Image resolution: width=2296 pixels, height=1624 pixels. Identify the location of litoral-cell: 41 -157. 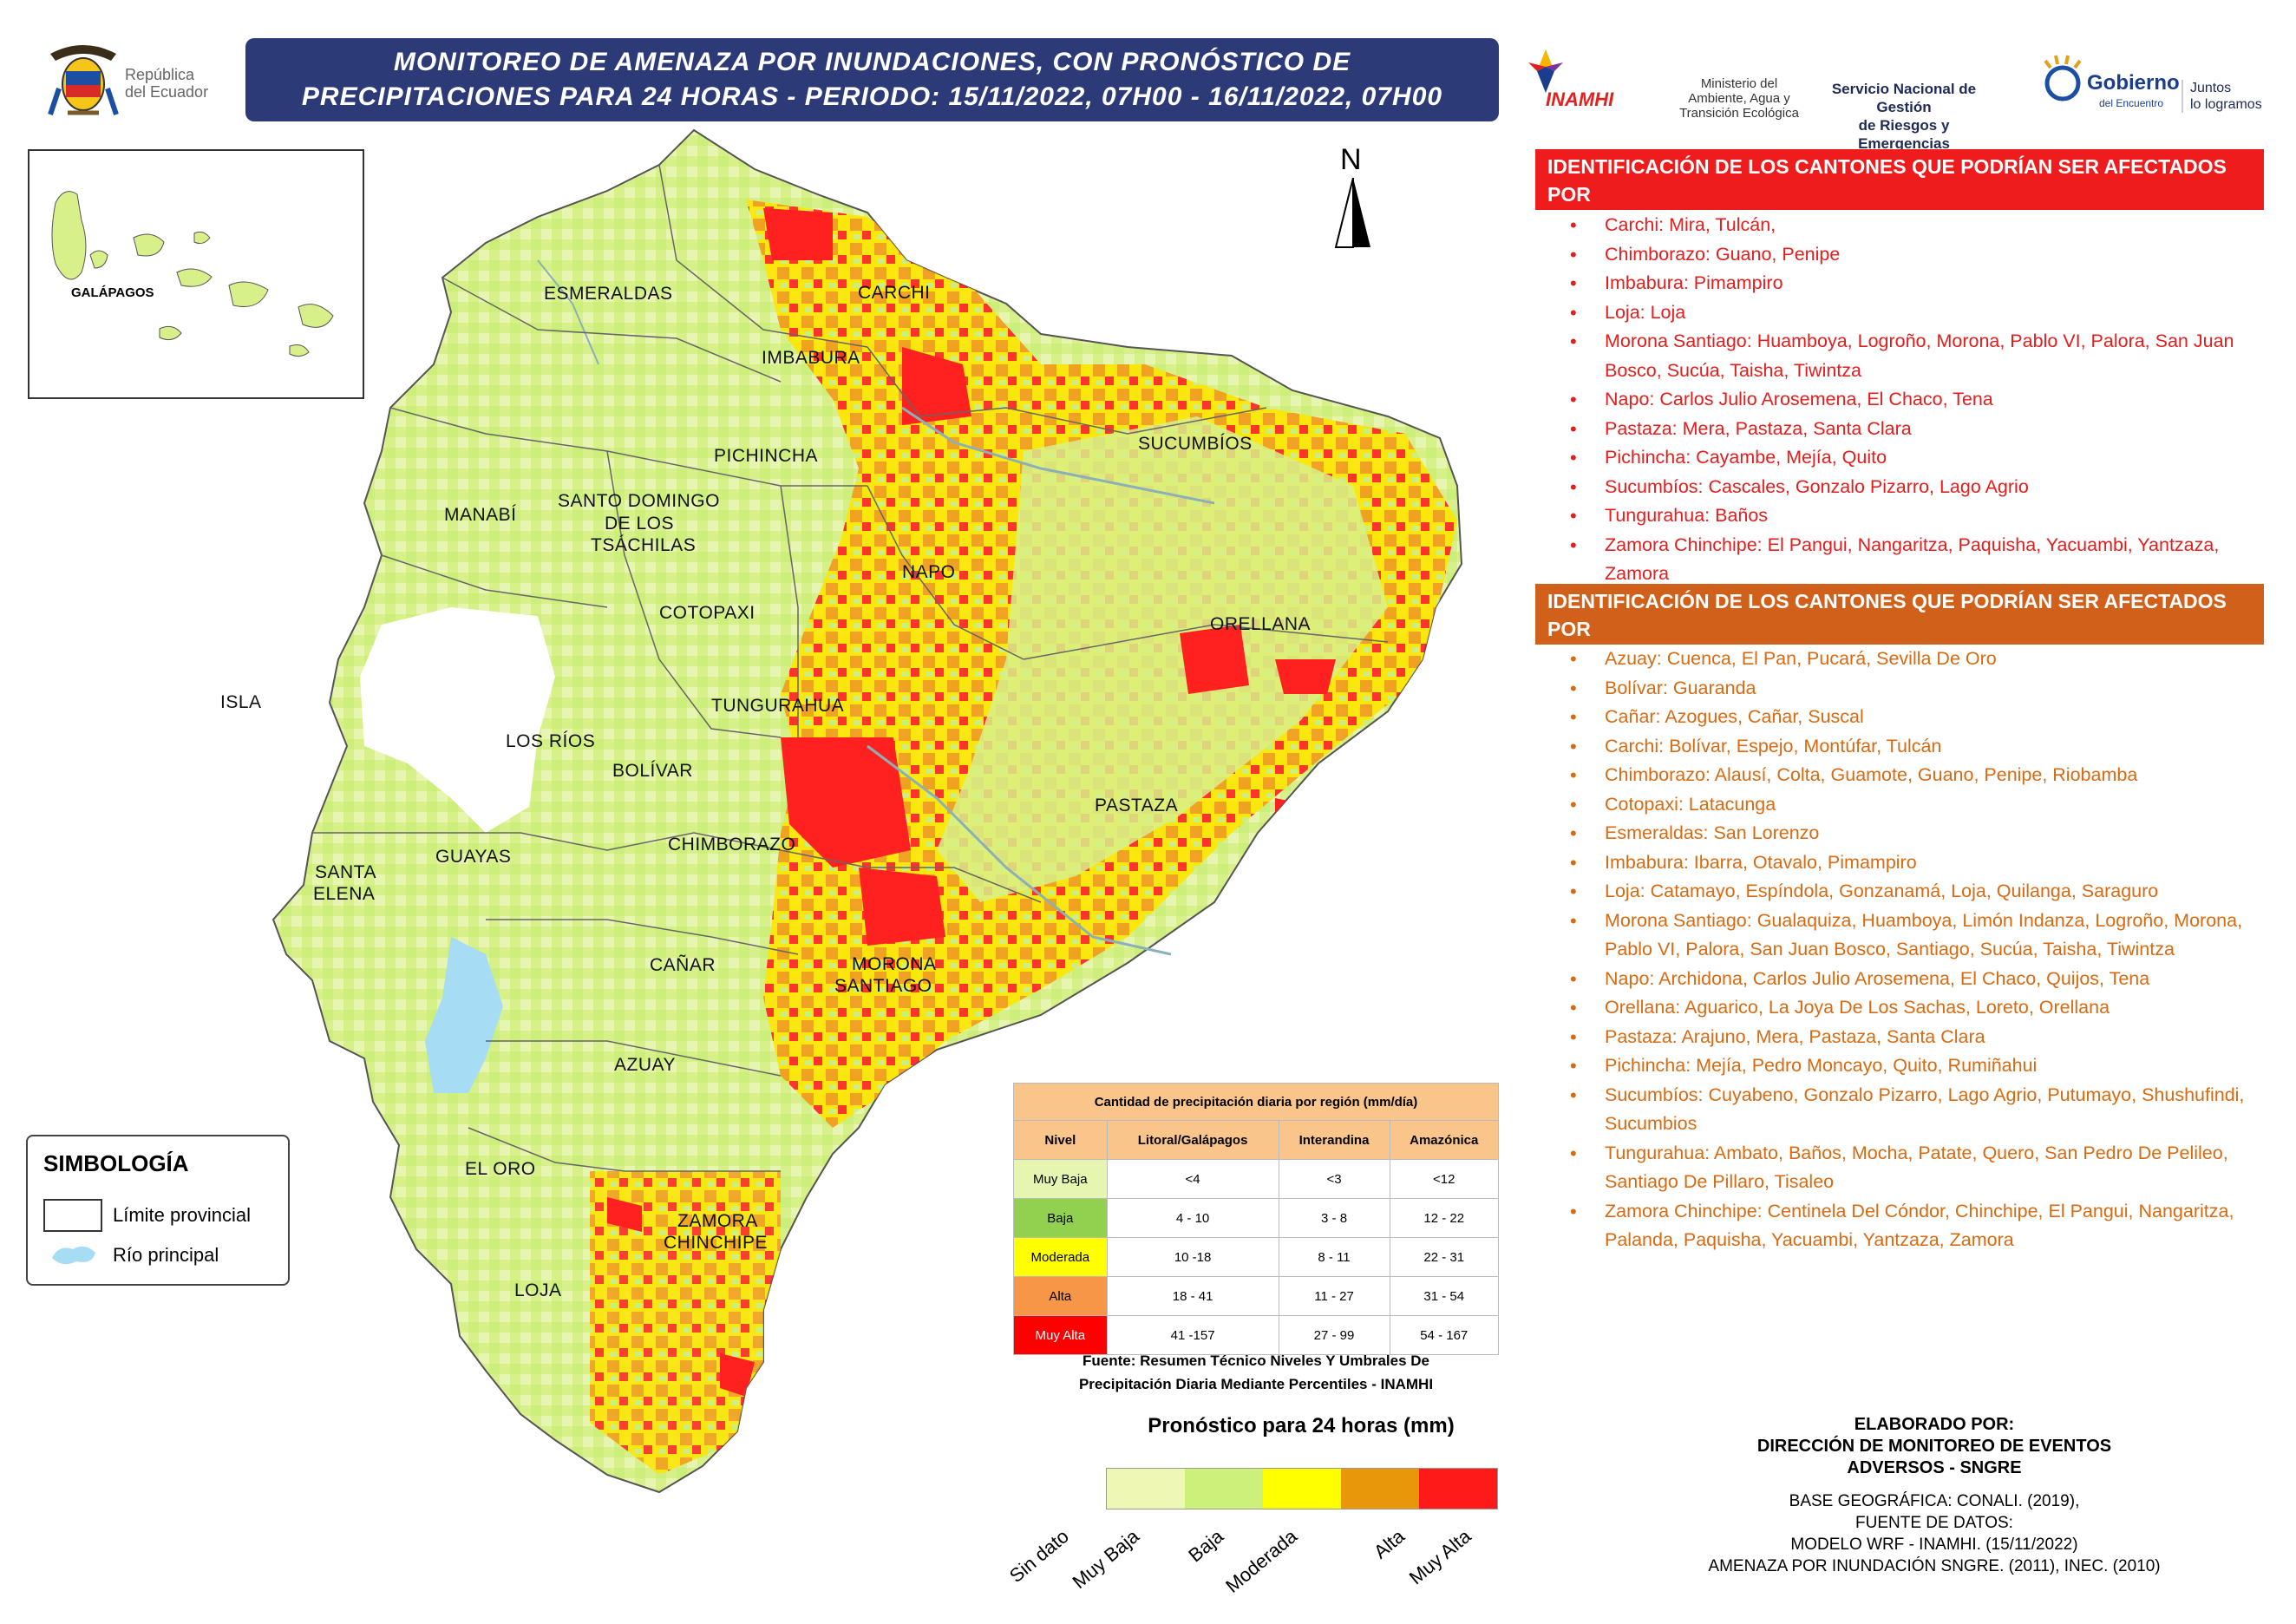
(1192, 1335).